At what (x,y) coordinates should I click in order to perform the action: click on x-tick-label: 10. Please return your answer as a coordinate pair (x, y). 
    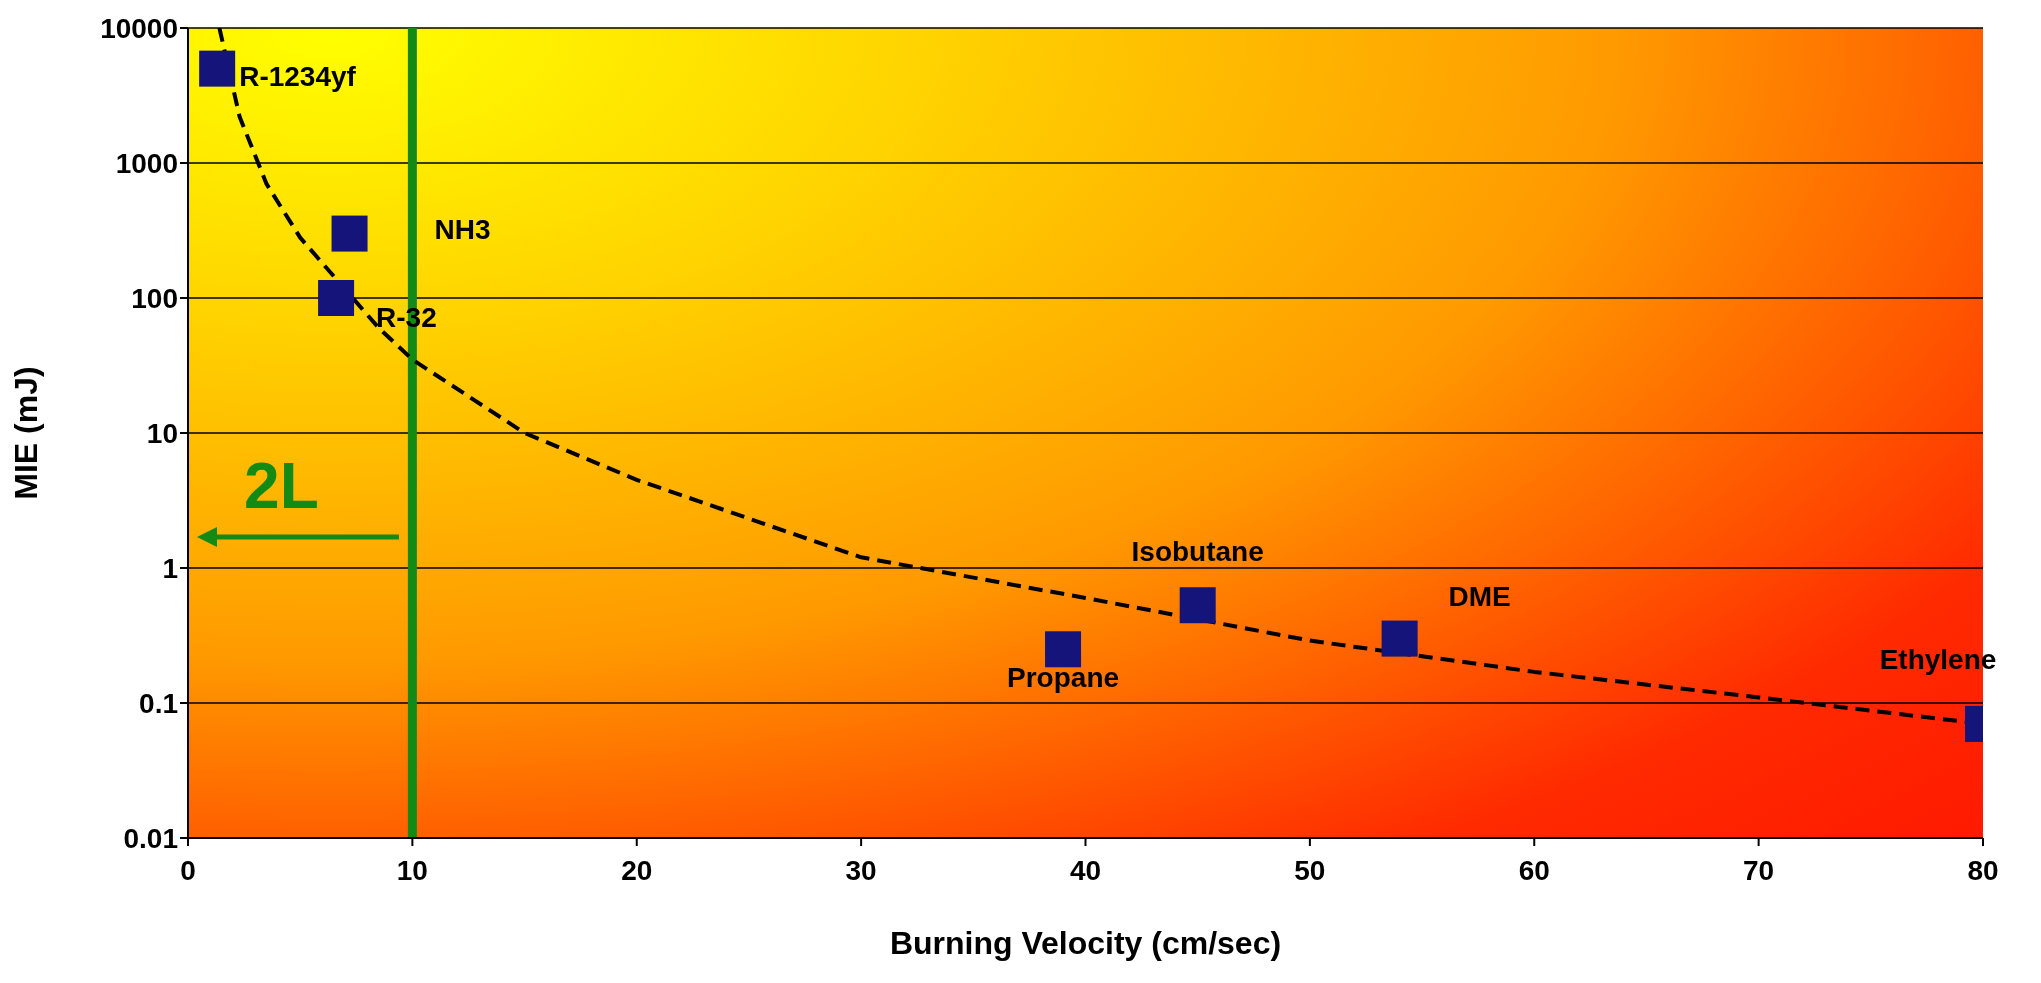
    Looking at the image, I should click on (412, 870).